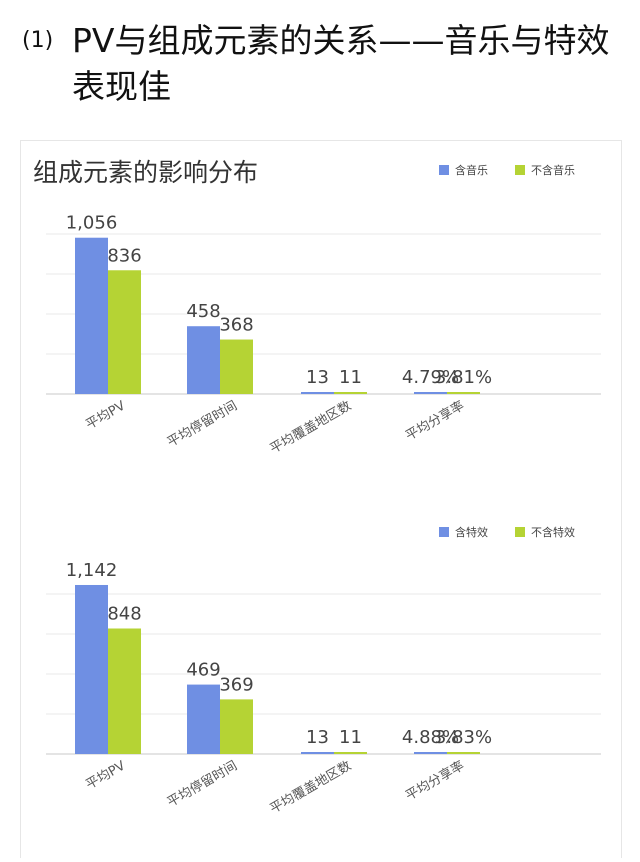 The image size is (640, 862). What do you see at coordinates (92, 223) in the screenshot?
I see `data-label: 1,056` at bounding box center [92, 223].